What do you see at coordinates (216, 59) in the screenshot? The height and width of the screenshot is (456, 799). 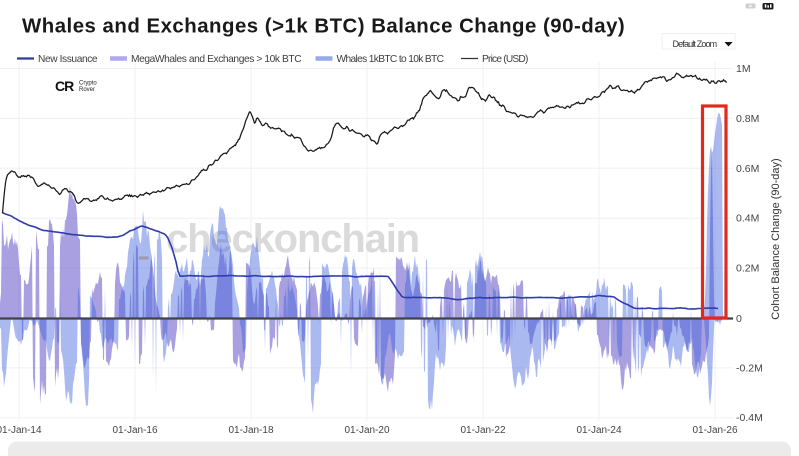 I see `svg-text:MegaWhales and Exchanges > 10k: MegaWhales and Exchanges > 10k BTC` at bounding box center [216, 59].